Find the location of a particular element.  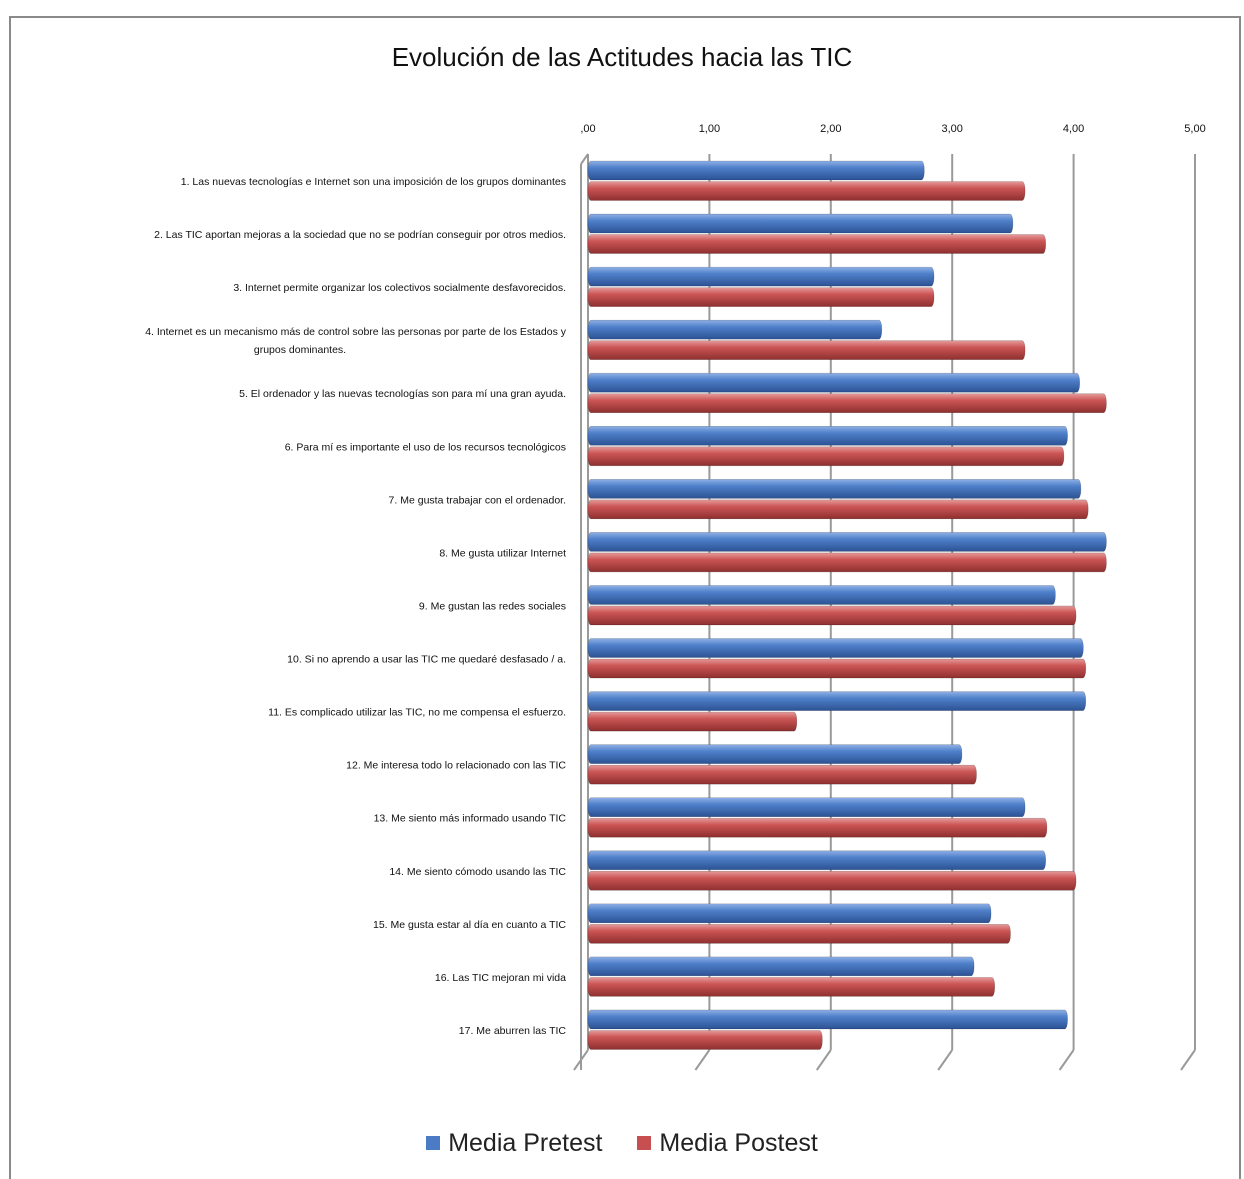

category-label: 16. Las TIC mejoran mi vida is located at coordinates (500, 978).